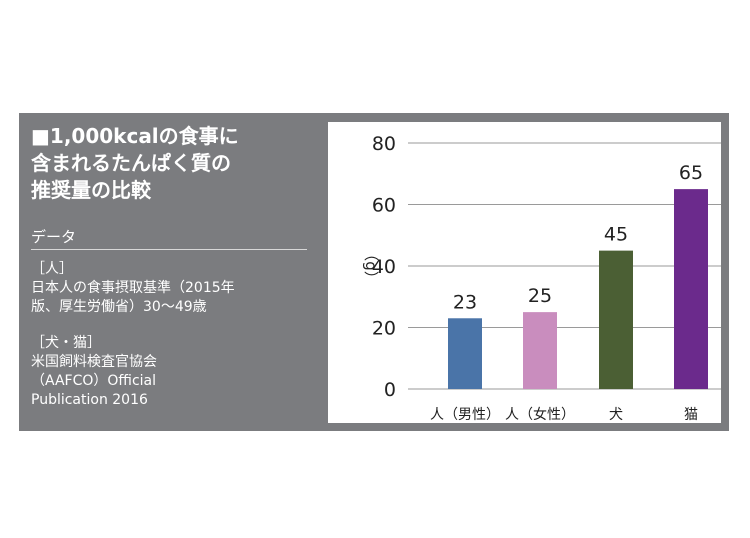  What do you see at coordinates (465, 302) in the screenshot?
I see `data-label: 23` at bounding box center [465, 302].